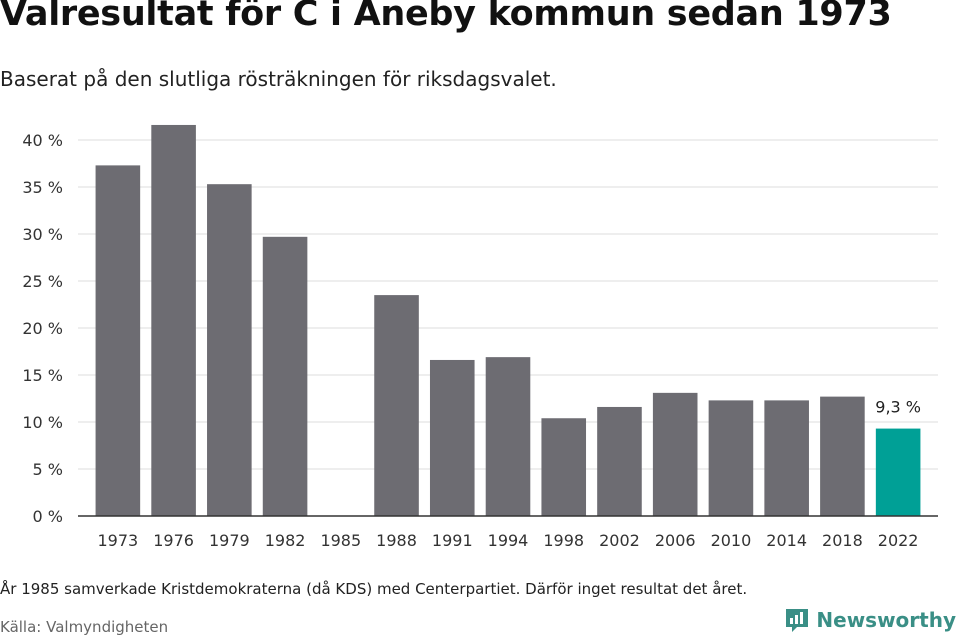 The image size is (960, 640). What do you see at coordinates (42, 234) in the screenshot?
I see `y-tick-label: 30 %` at bounding box center [42, 234].